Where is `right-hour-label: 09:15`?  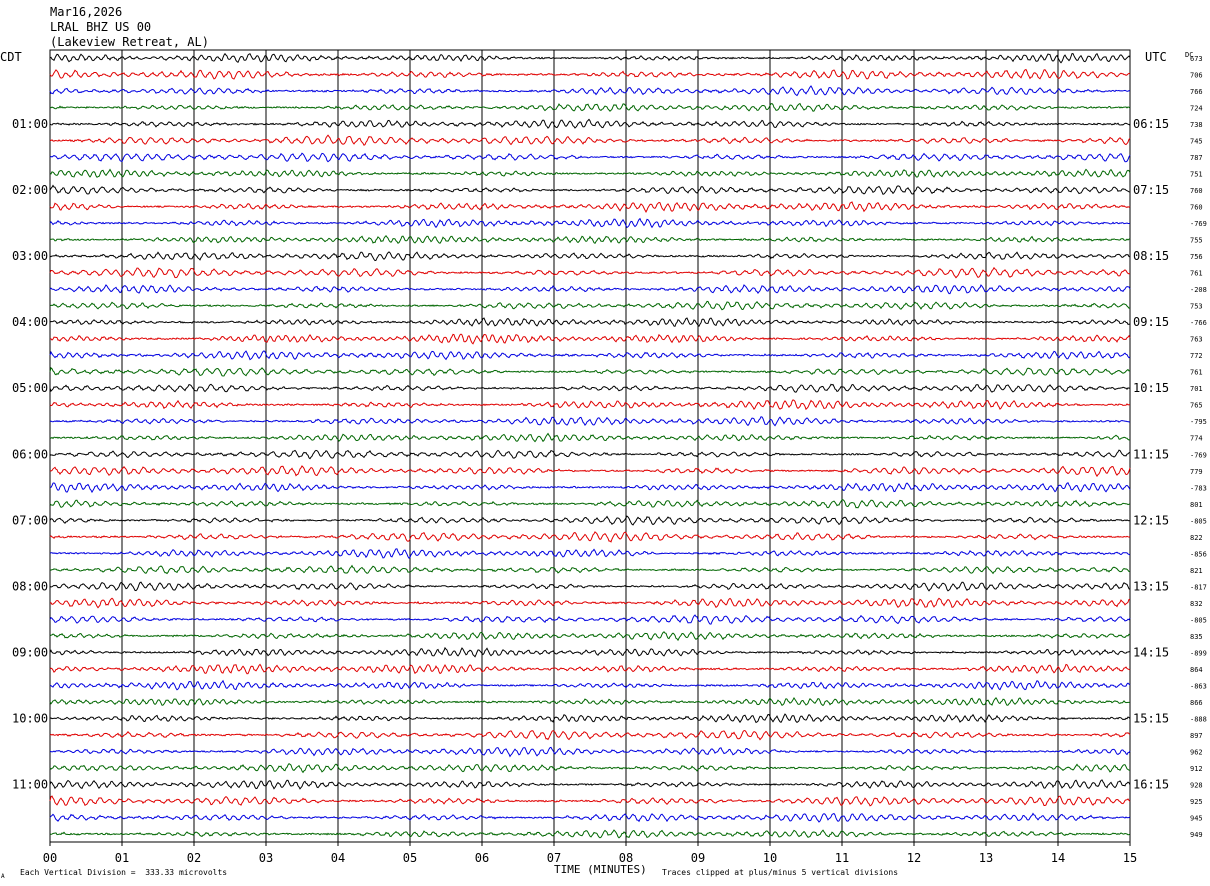 right-hour-label: 09:15 is located at coordinates (1151, 322).